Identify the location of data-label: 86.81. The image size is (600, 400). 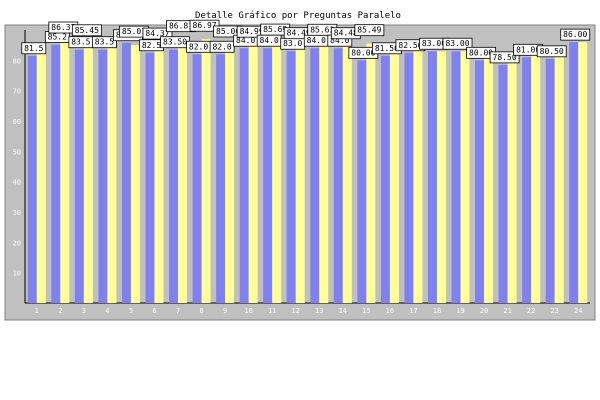
(181, 26).